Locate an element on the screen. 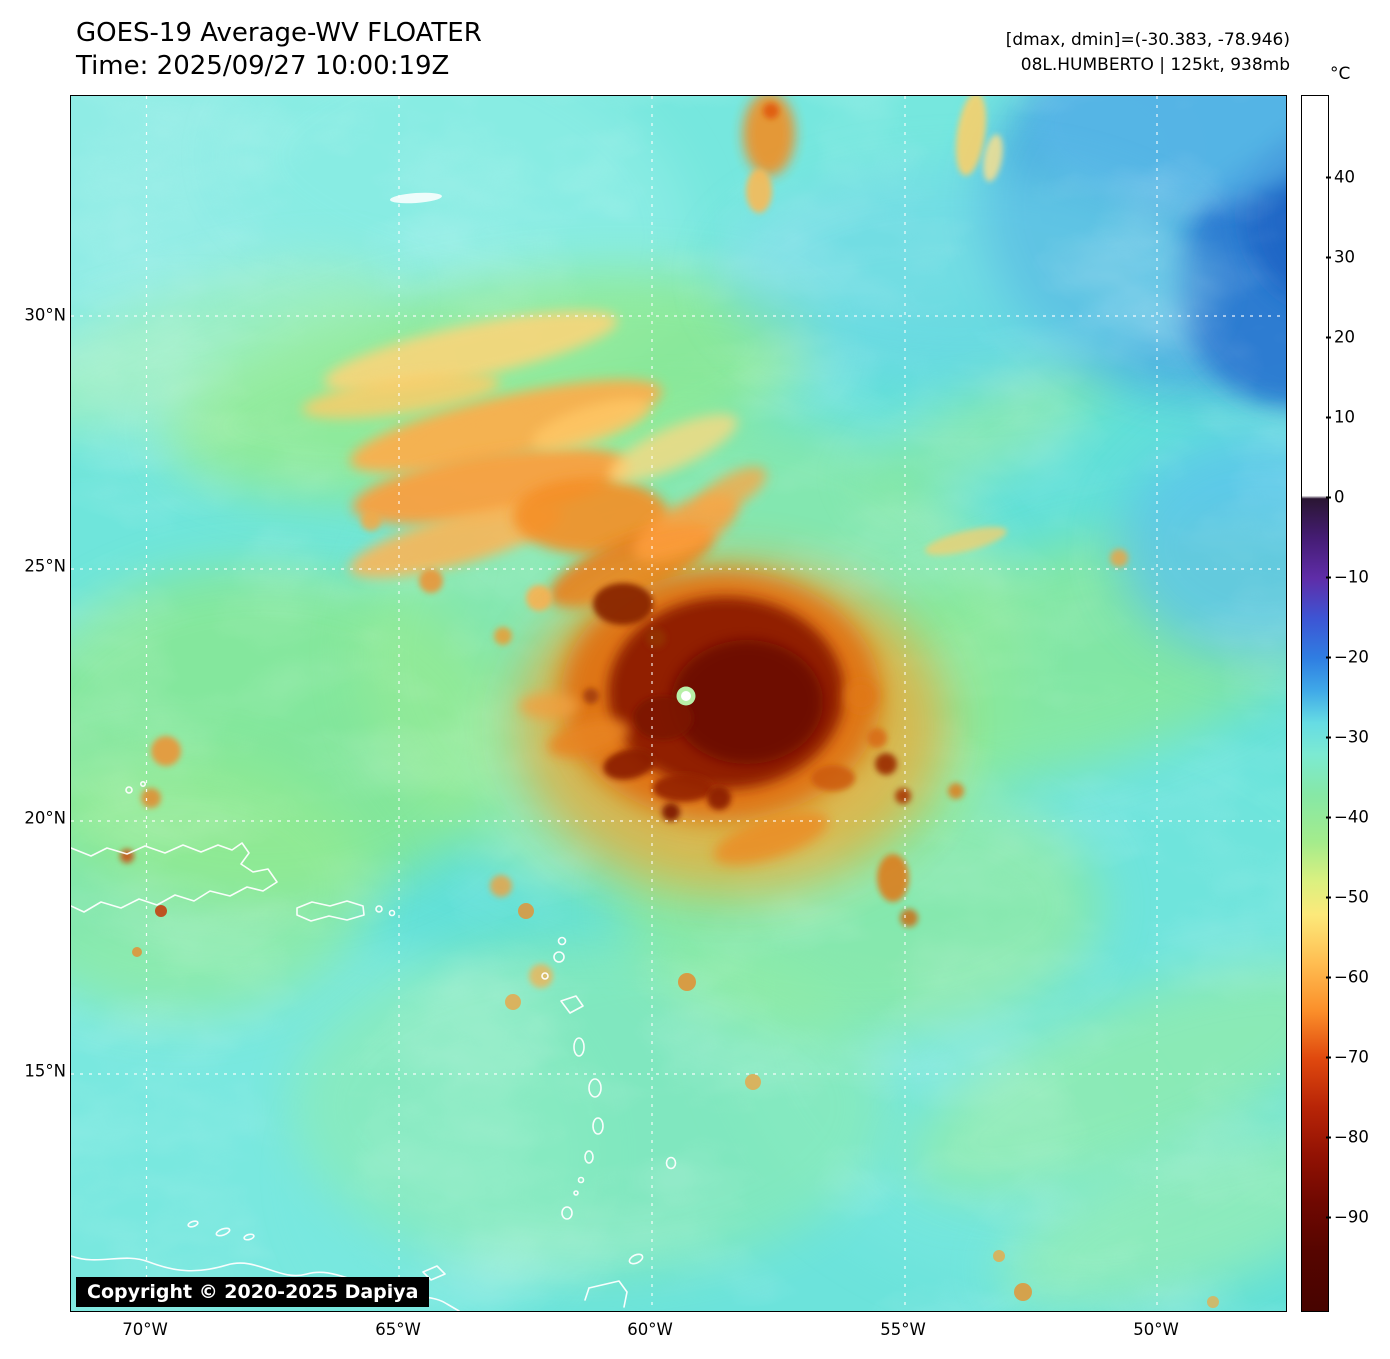 This screenshot has width=1390, height=1359. lon-label-55w: 55°W is located at coordinates (903, 1329).